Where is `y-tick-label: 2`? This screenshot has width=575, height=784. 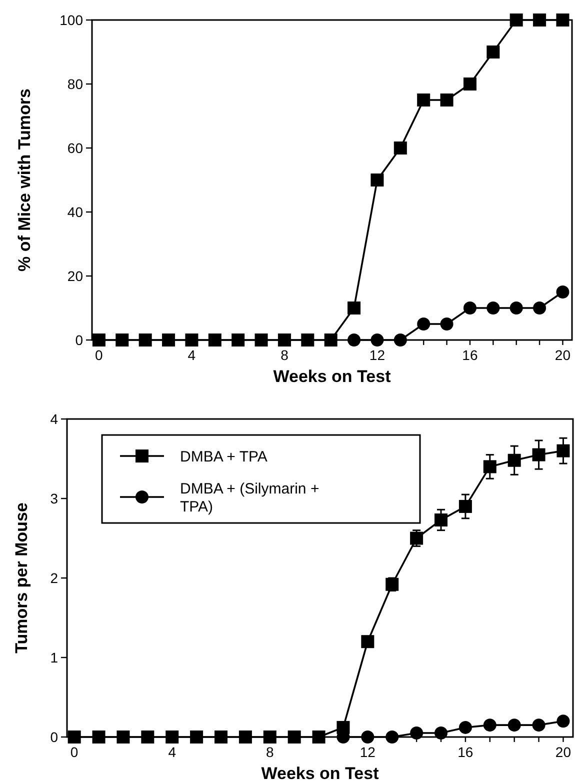
y-tick-label: 2 is located at coordinates (54, 578).